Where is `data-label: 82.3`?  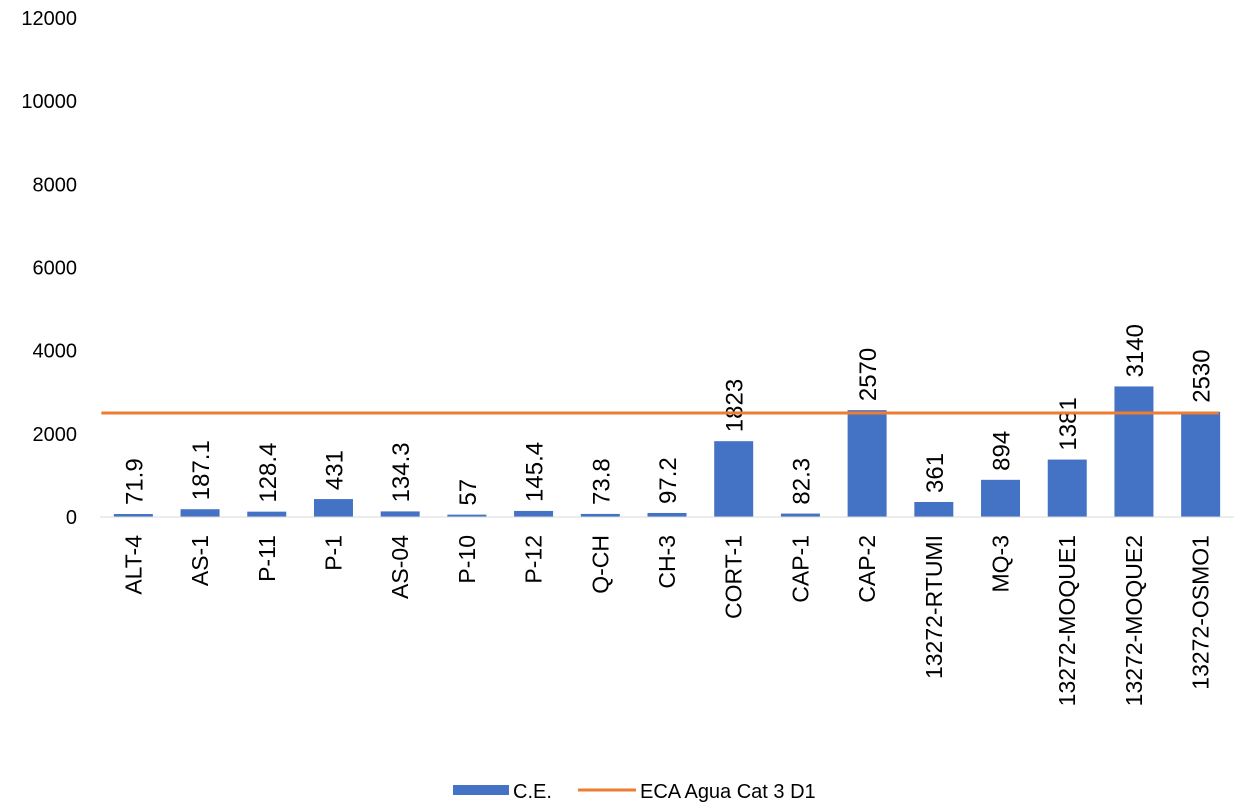 data-label: 82.3 is located at coordinates (801, 481).